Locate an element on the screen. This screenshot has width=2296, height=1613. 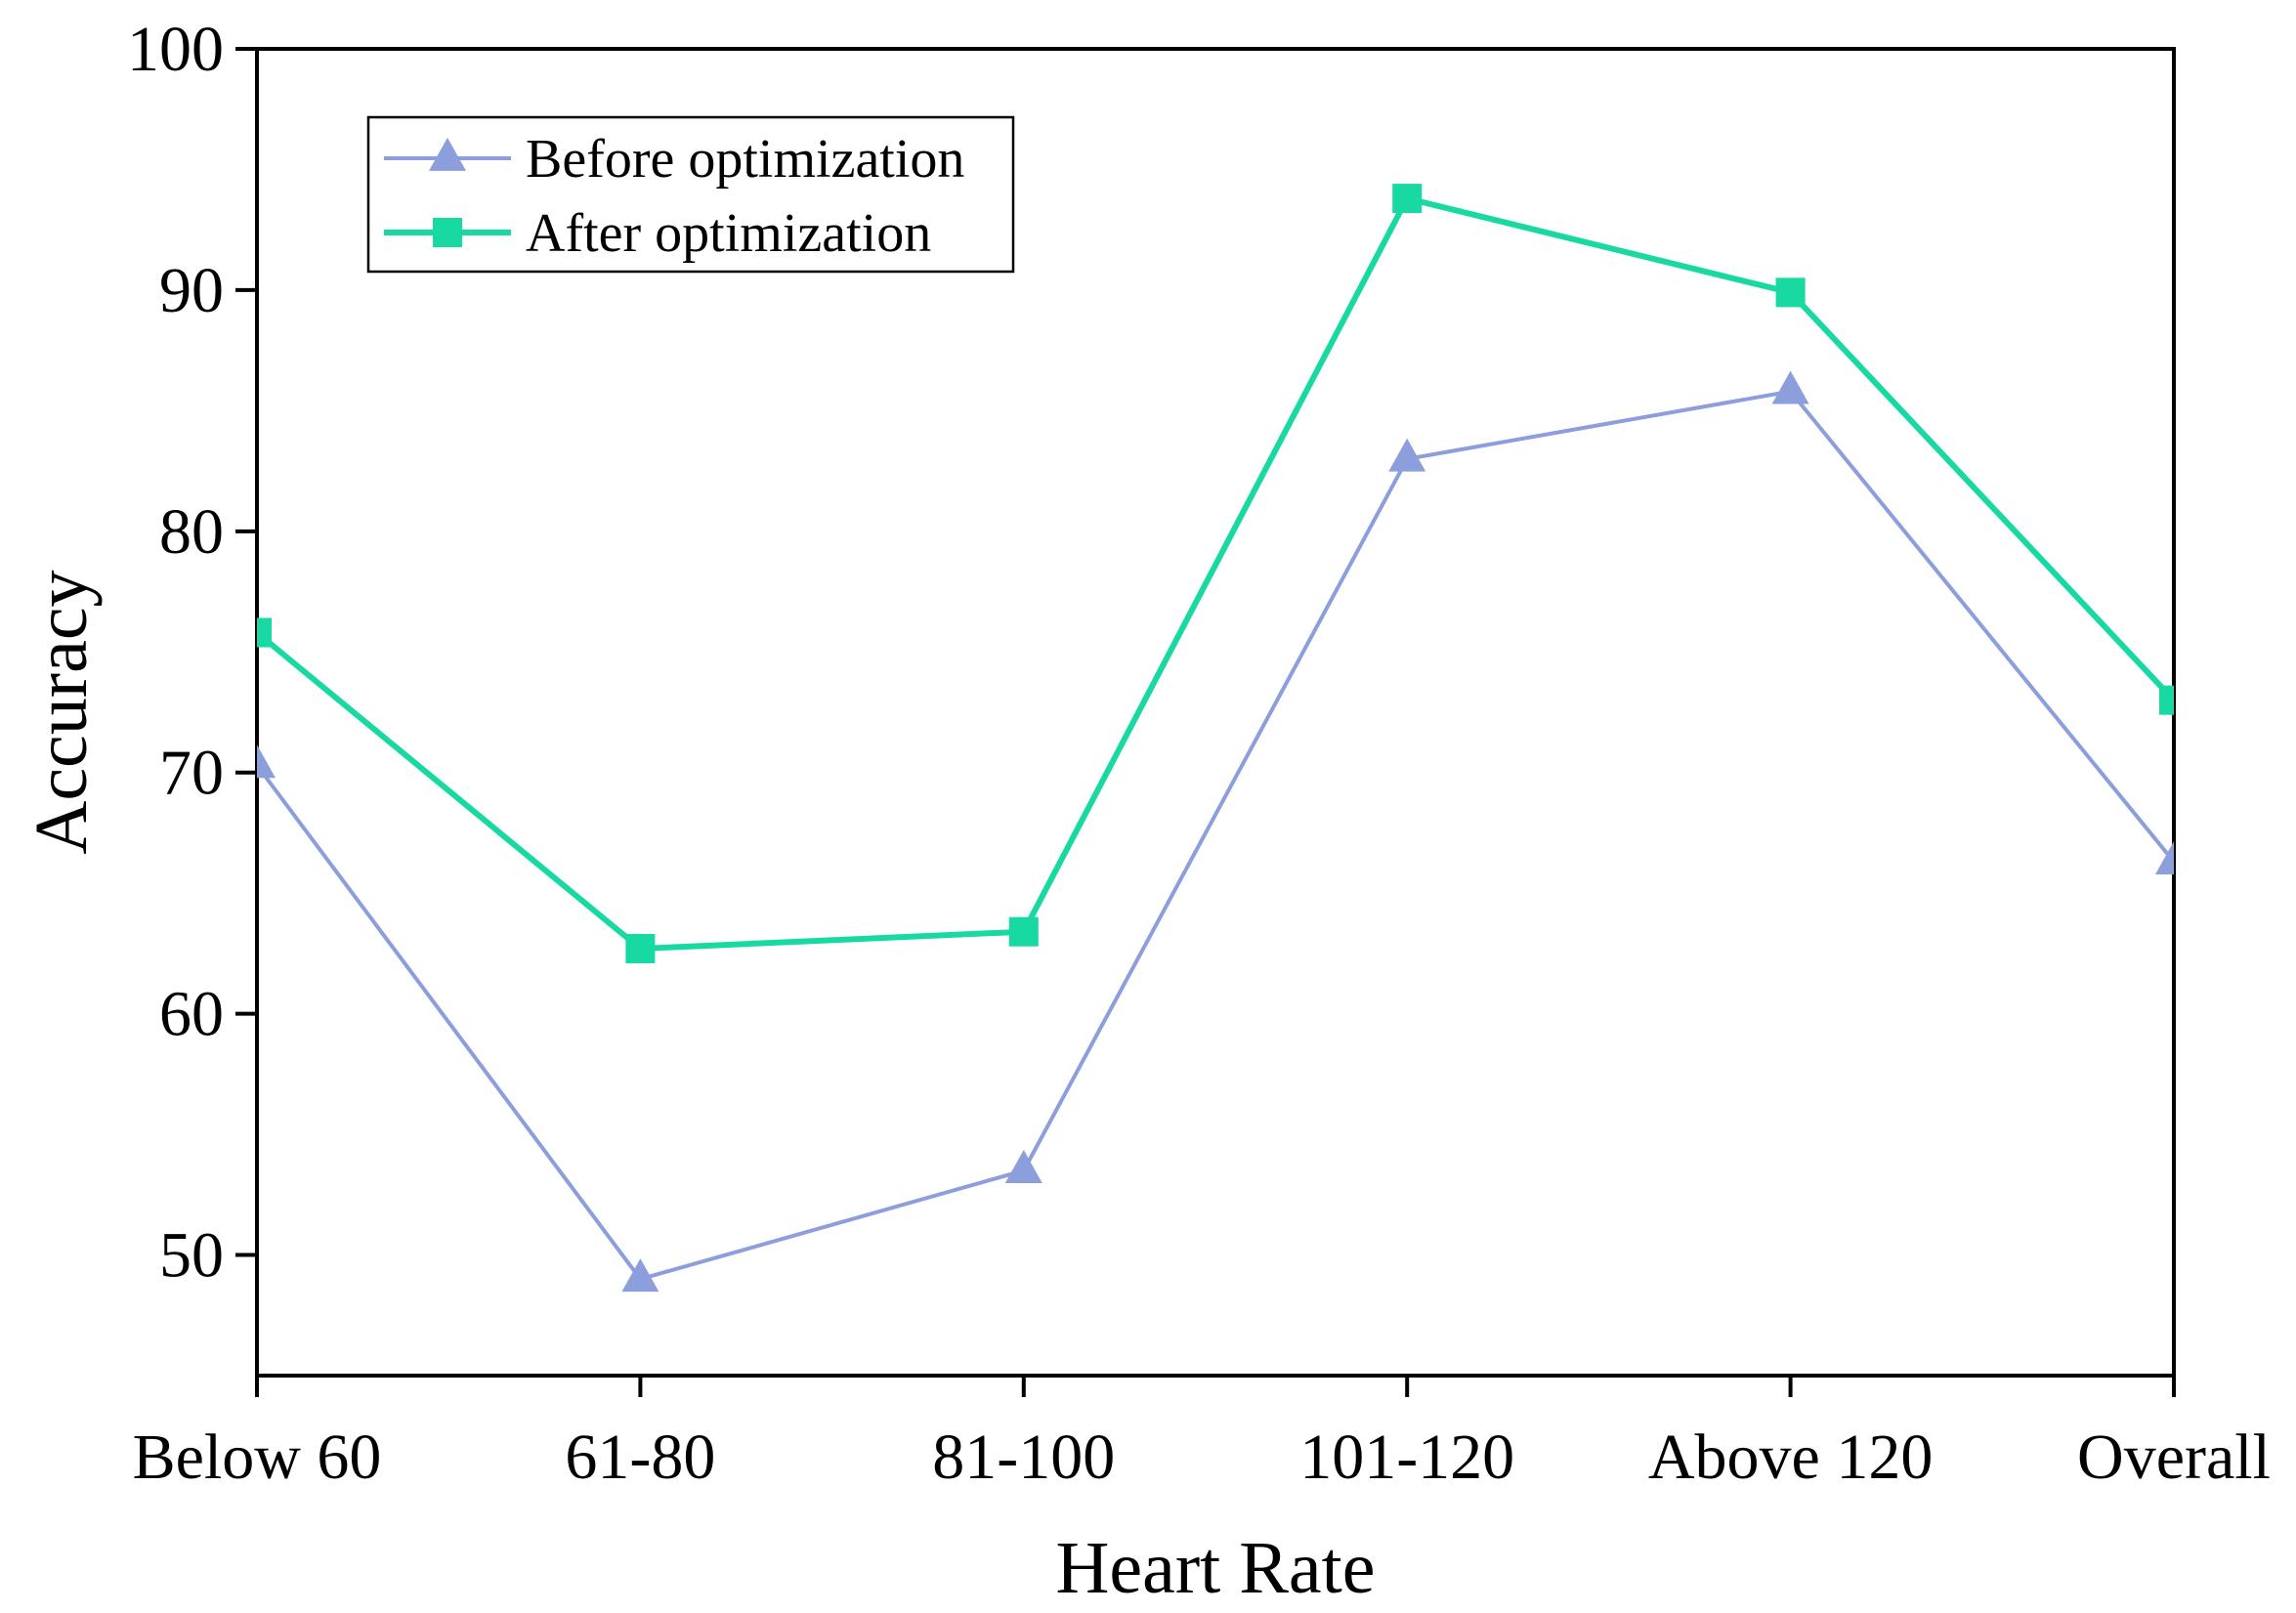
x-tick-label: 101-120 is located at coordinates (1407, 1457).